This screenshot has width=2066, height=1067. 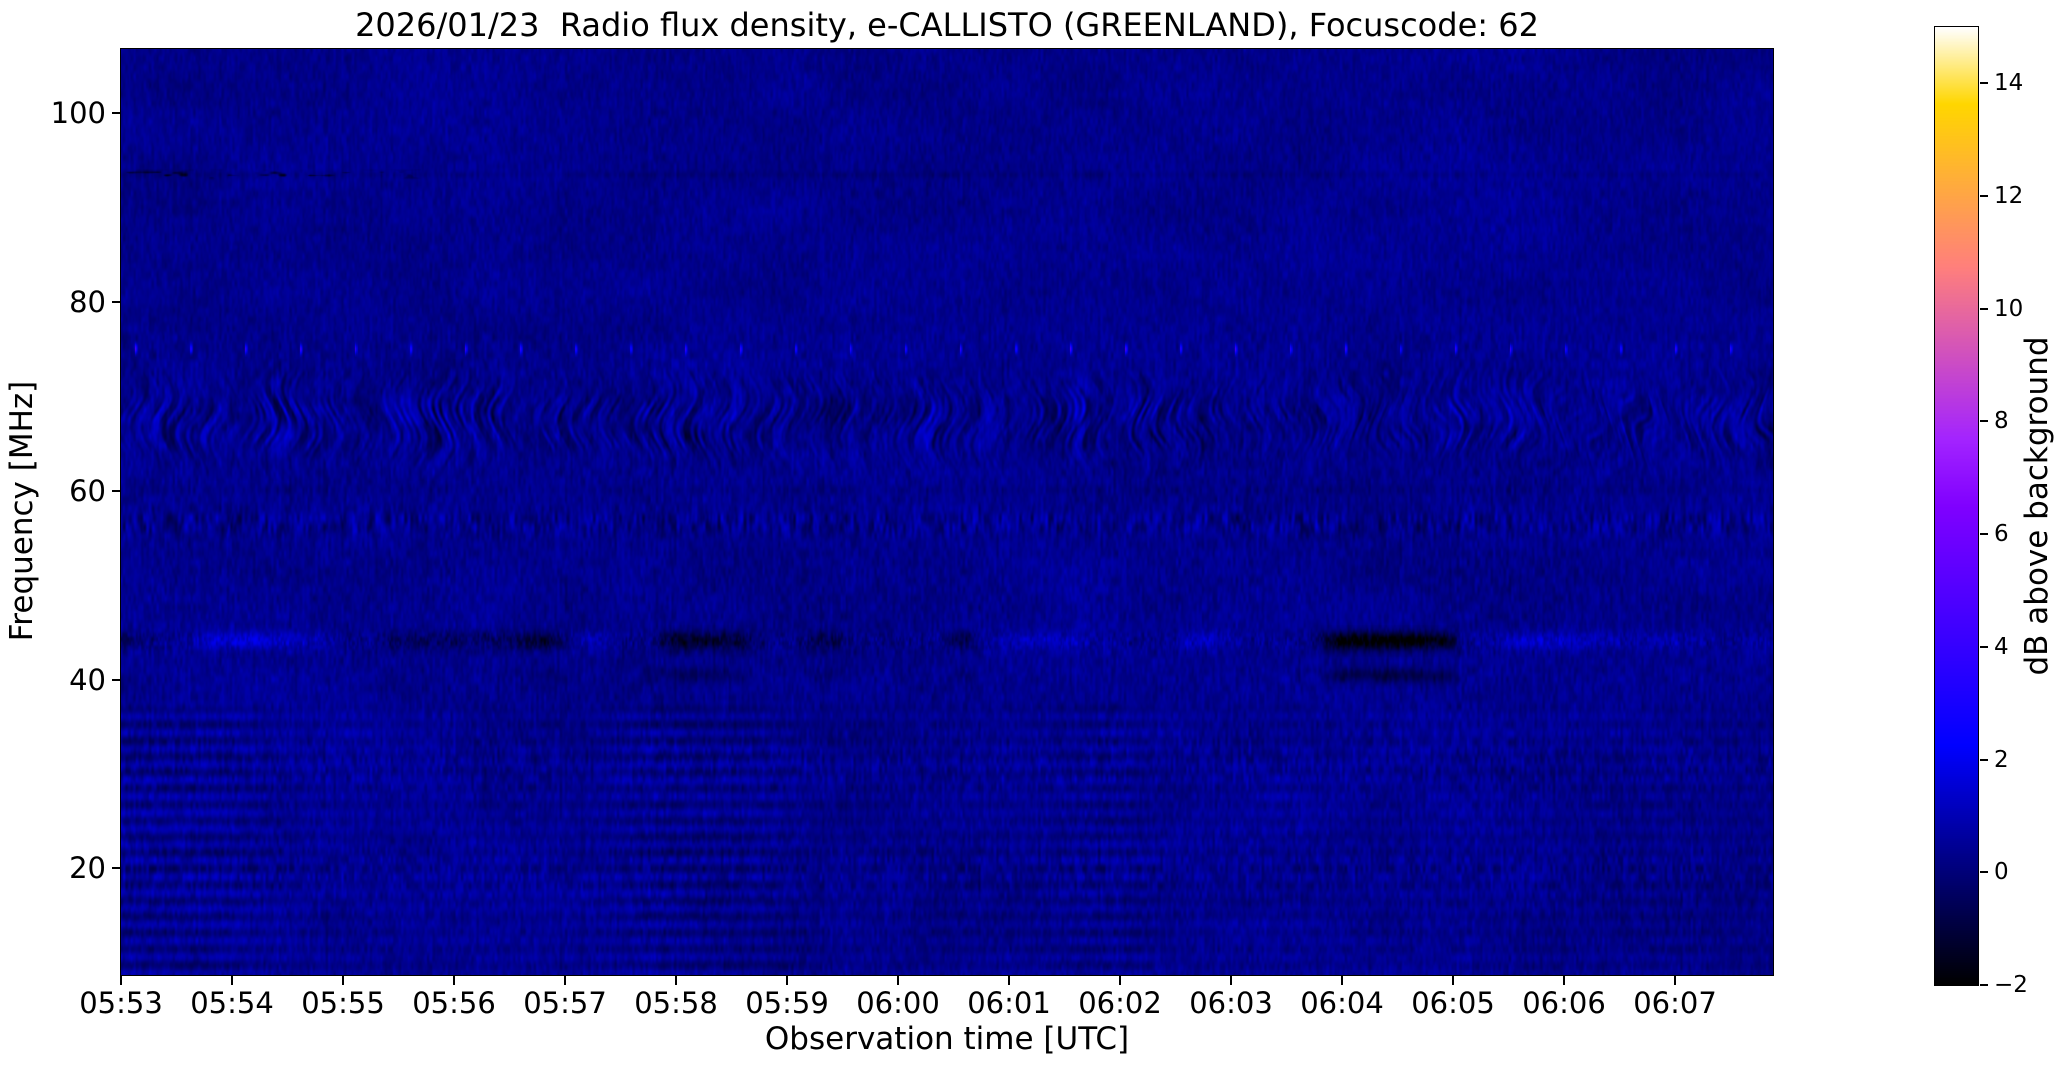 What do you see at coordinates (2001, 421) in the screenshot?
I see `colorbar-tick-label: 8` at bounding box center [2001, 421].